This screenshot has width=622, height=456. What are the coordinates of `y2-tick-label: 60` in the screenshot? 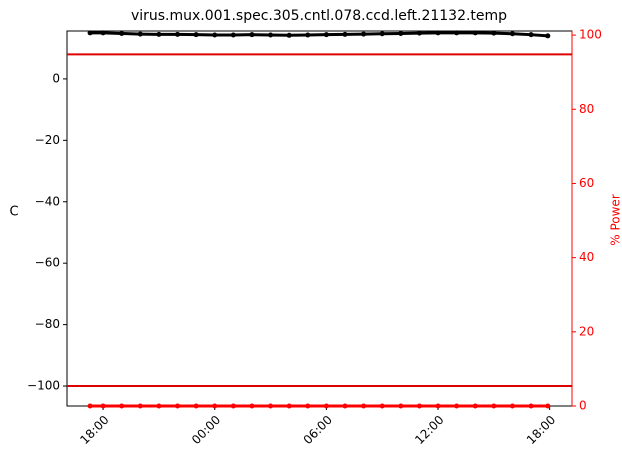 It's located at (586, 183).